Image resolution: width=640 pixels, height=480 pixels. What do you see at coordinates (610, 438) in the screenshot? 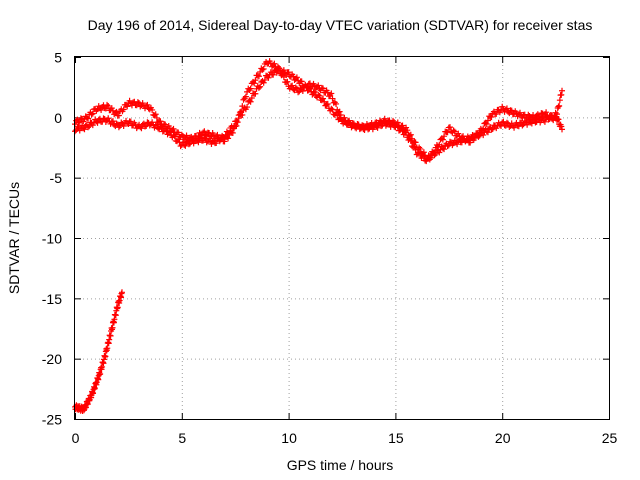
I see `x-tick-label: 25` at bounding box center [610, 438].